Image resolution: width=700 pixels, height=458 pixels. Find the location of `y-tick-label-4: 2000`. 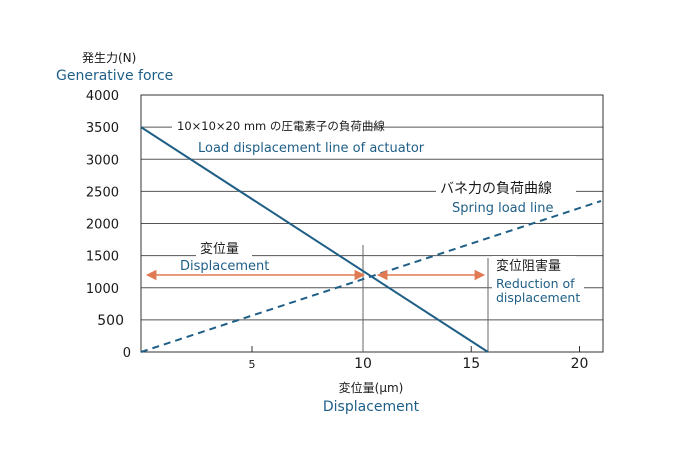

y-tick-label-4: 2000 is located at coordinates (102, 225).